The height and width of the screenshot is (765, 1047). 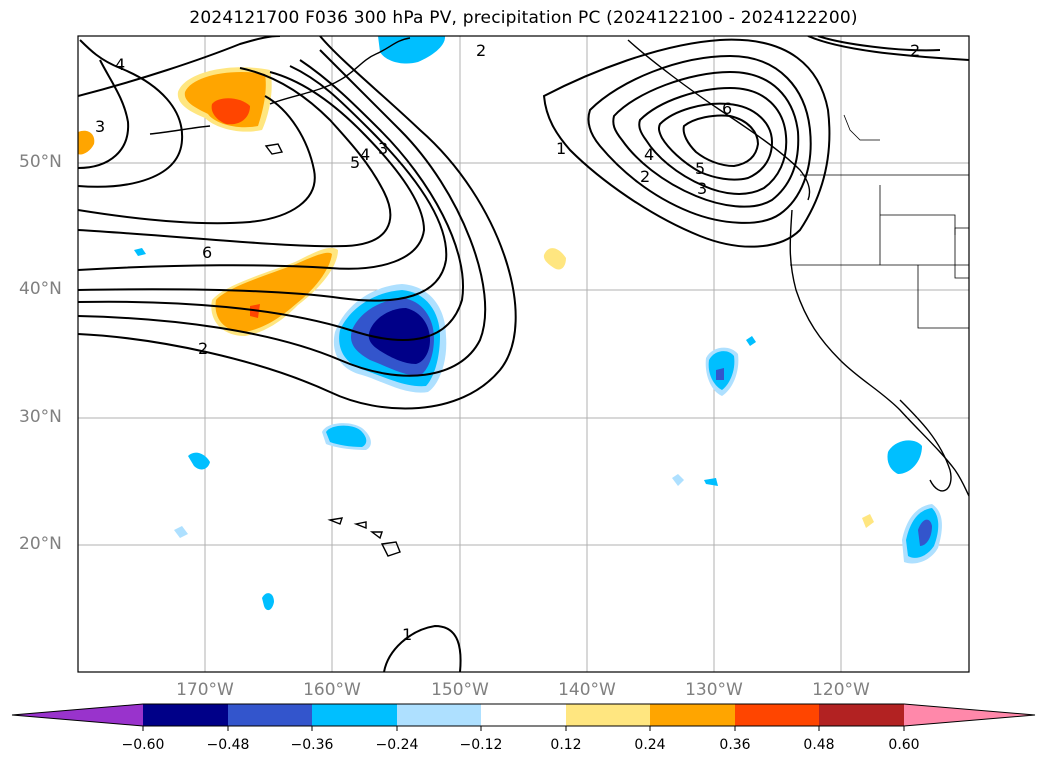 I want to click on border-alaska-canada, so click(x=861, y=127).